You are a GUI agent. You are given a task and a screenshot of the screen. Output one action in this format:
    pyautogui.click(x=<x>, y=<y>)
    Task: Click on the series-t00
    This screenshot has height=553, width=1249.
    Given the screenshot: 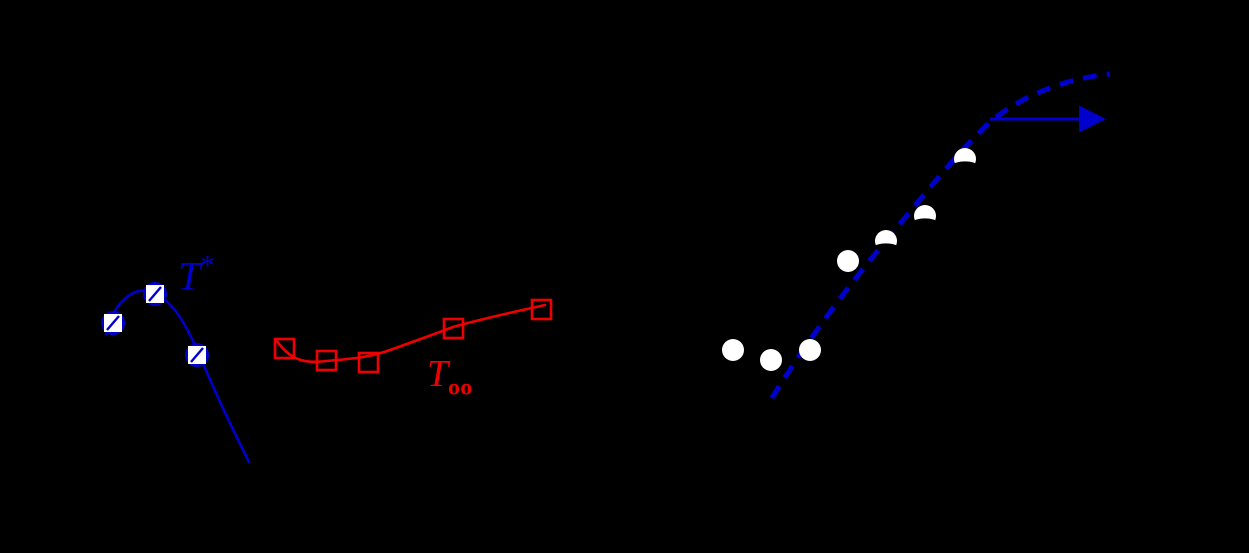 What is the action you would take?
    pyautogui.click(x=413, y=336)
    